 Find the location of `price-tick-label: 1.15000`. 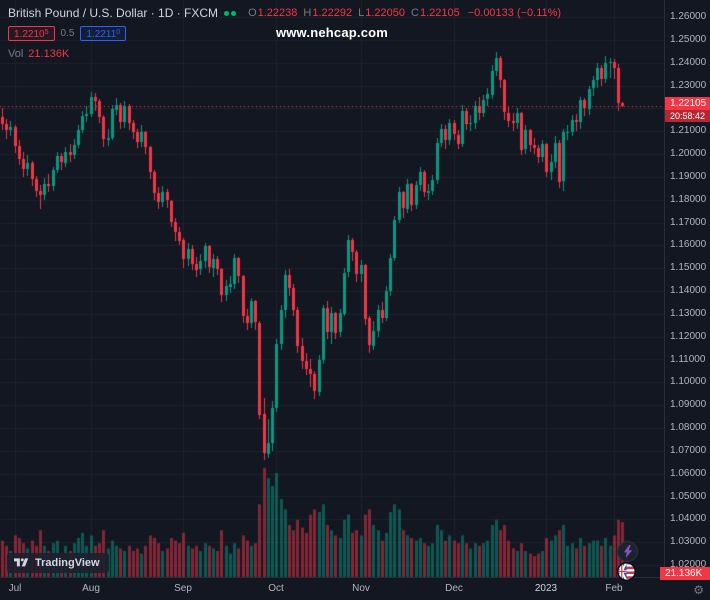

price-tick-label: 1.15000 is located at coordinates (688, 268).